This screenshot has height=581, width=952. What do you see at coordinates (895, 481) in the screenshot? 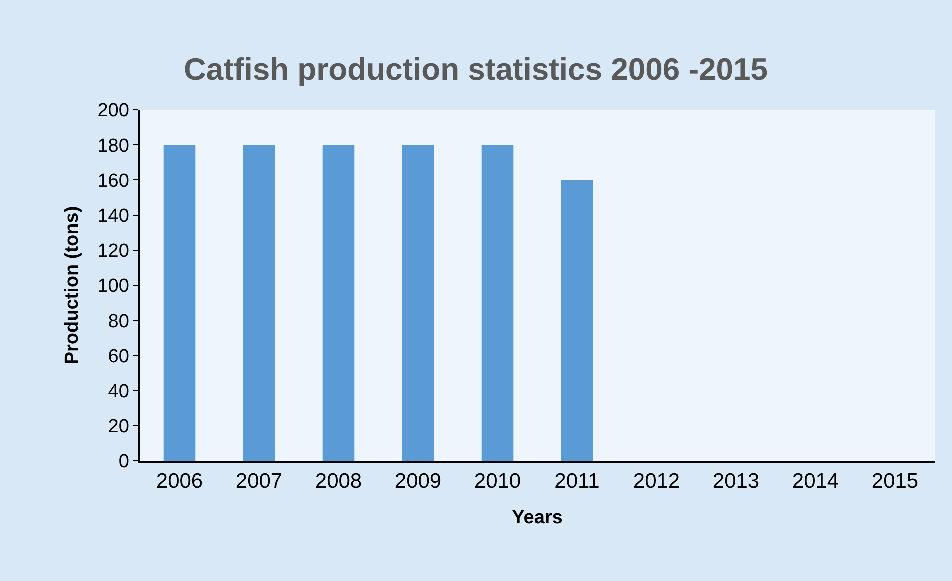
I see `x-tick-label: 2015` at bounding box center [895, 481].